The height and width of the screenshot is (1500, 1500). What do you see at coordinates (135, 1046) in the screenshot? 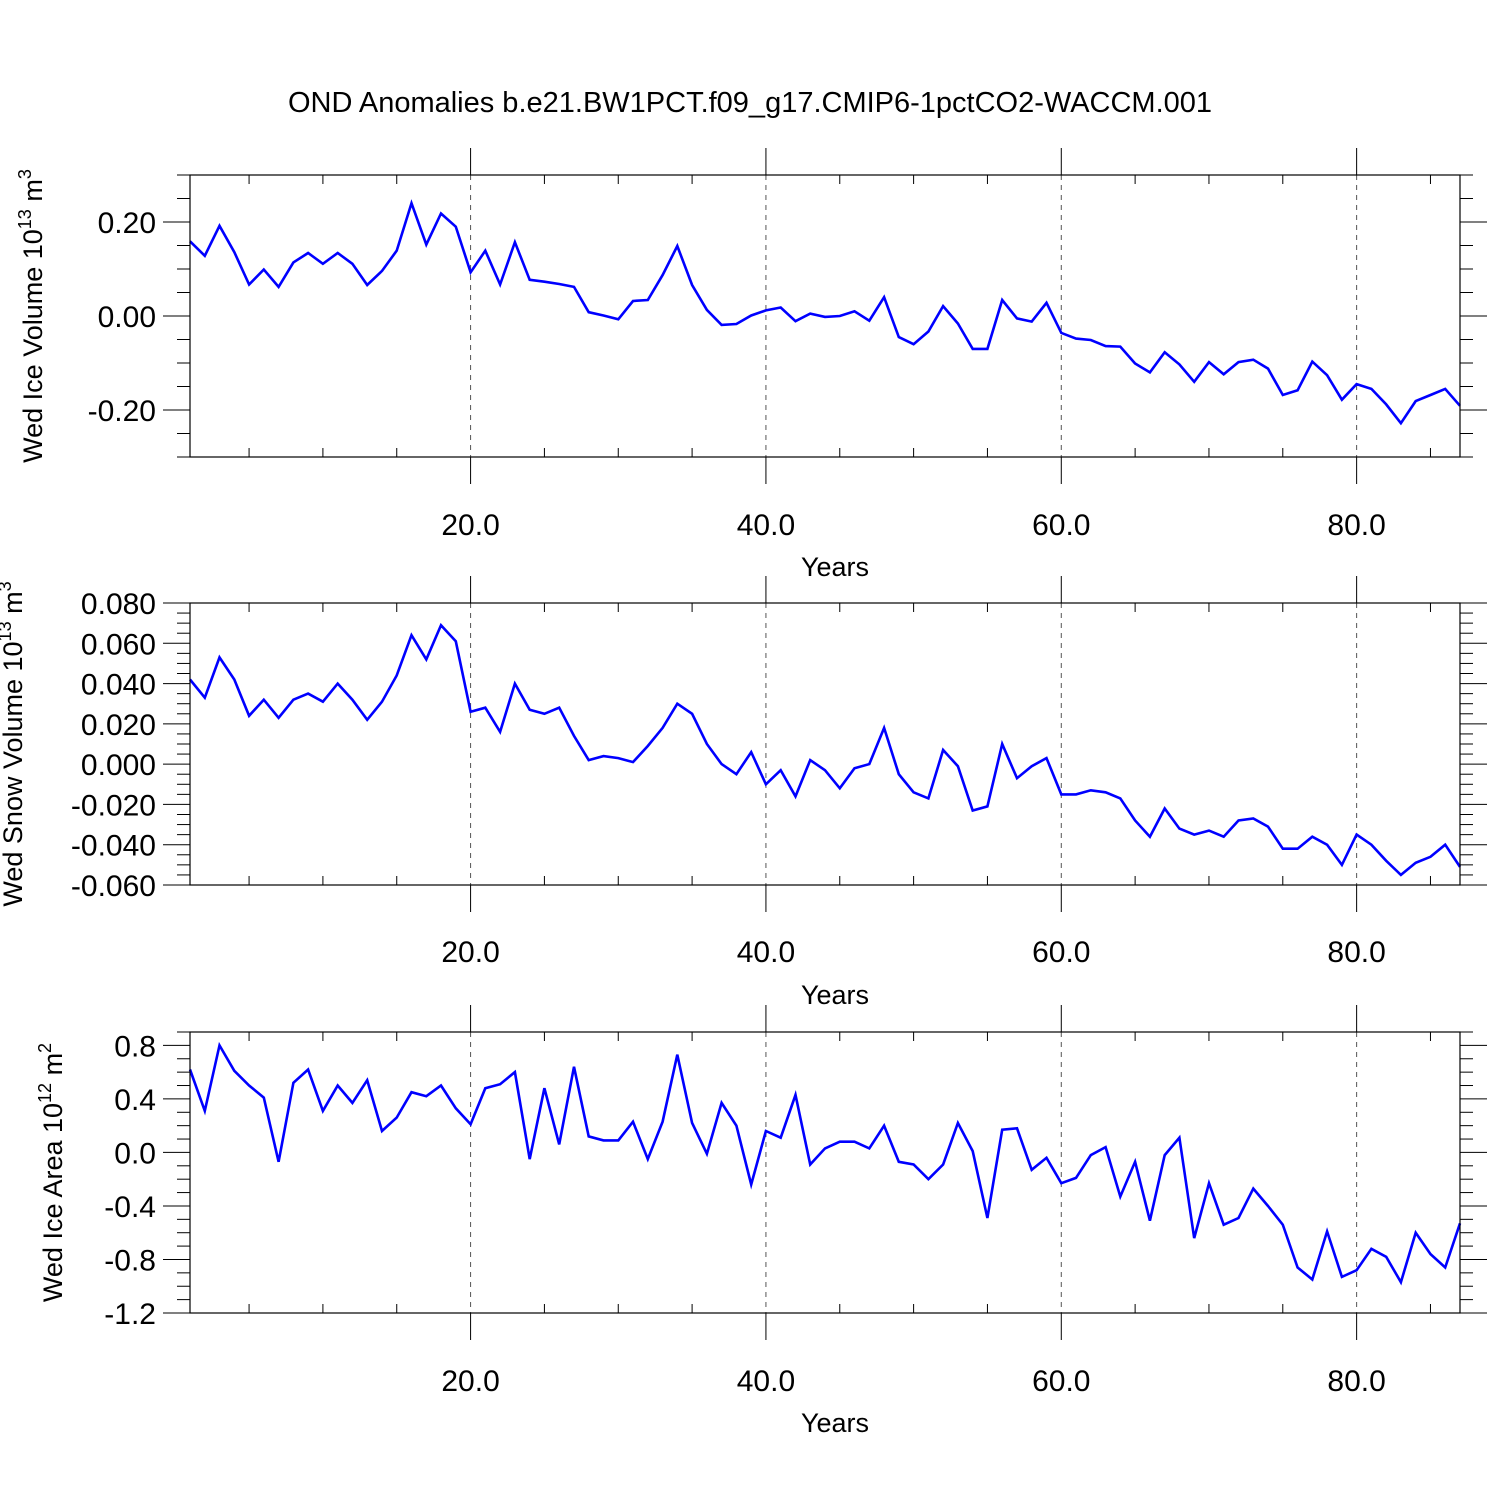
I see `y-tick-label: 0.8` at bounding box center [135, 1046].